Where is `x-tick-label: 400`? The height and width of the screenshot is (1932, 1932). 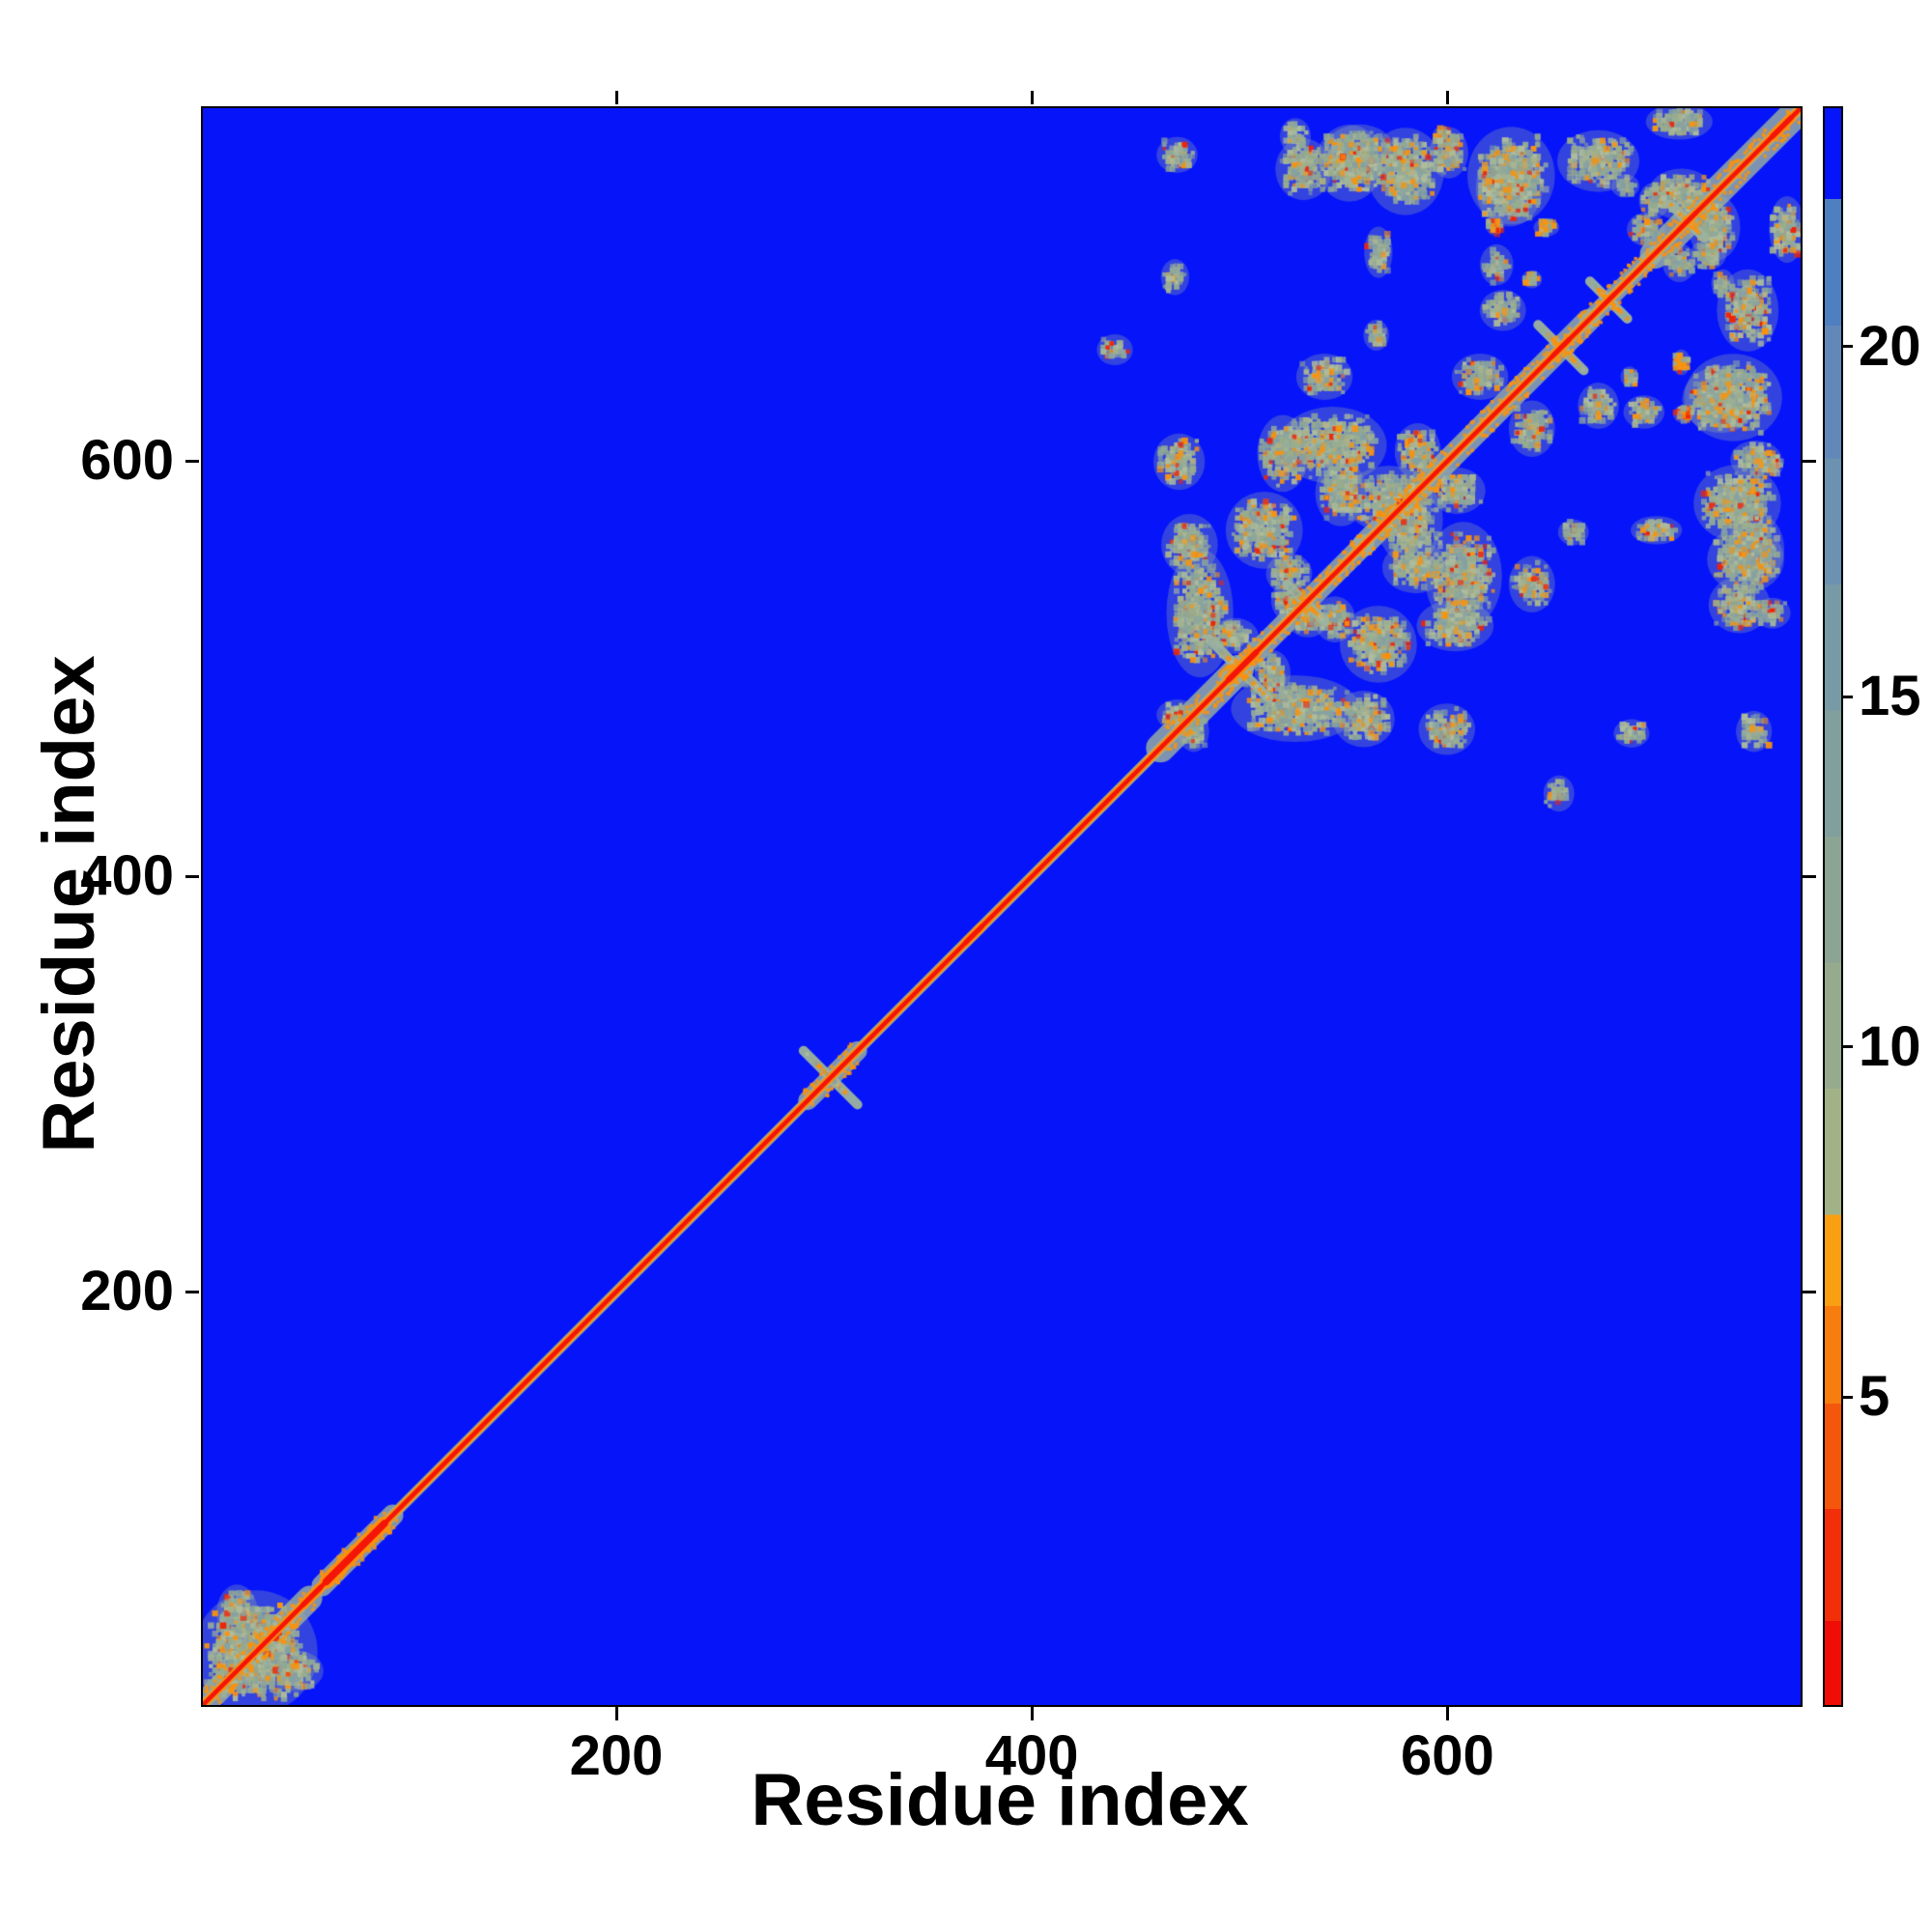 x-tick-label: 400 is located at coordinates (1031, 1755).